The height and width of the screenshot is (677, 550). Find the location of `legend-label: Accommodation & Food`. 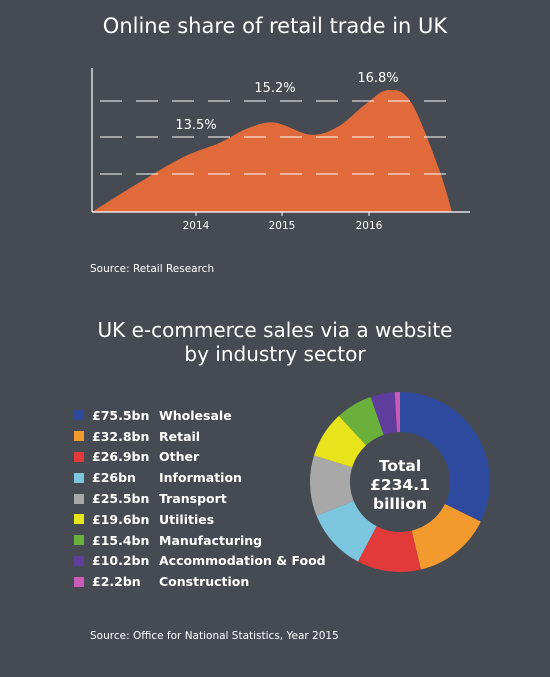

legend-label: Accommodation & Food is located at coordinates (242, 561).